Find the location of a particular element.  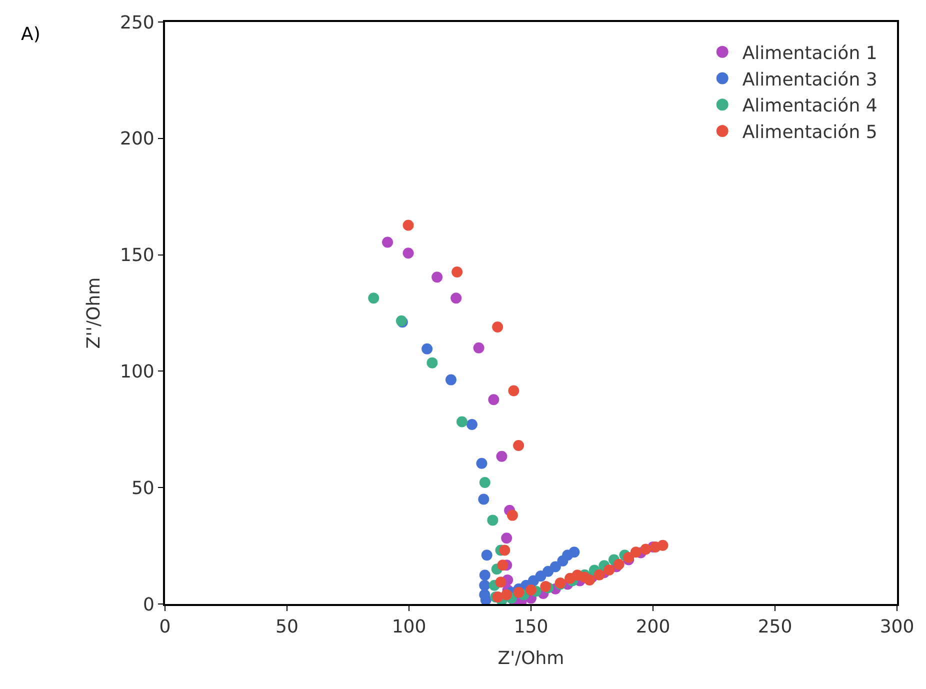

x-tick-label: 0 is located at coordinates (165, 627).